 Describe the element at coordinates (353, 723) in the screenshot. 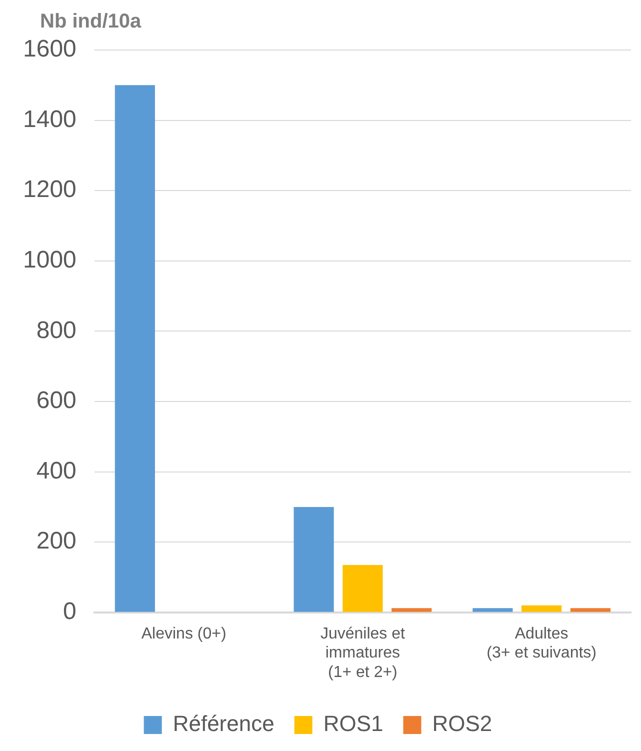

I see `legend-label: ROS1` at that location.